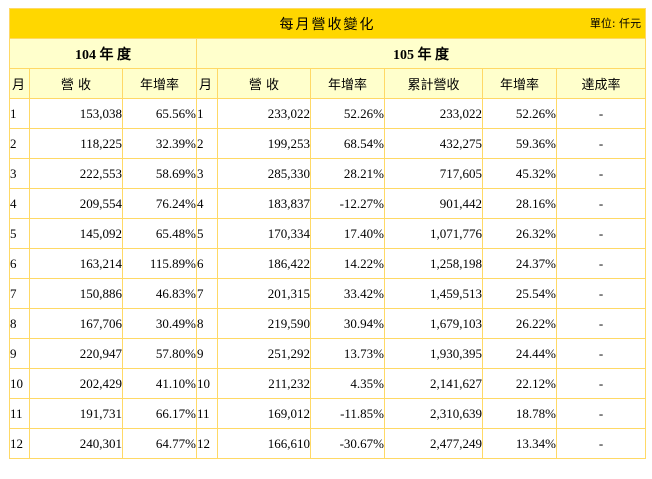  What do you see at coordinates (519, 263) in the screenshot?
I see `cell-cumulative-yoy-105: 24.37%` at bounding box center [519, 263].